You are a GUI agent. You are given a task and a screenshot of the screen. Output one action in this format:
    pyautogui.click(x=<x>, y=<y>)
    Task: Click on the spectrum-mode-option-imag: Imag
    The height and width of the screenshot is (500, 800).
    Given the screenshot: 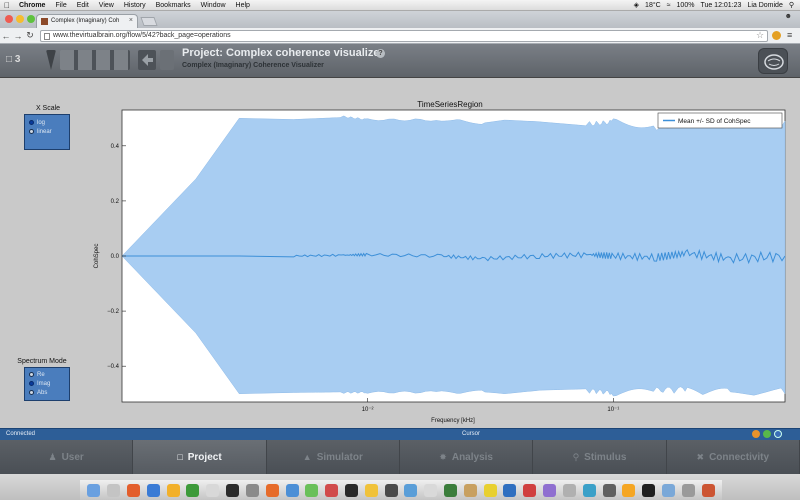 What is the action you would take?
    pyautogui.click(x=47, y=383)
    